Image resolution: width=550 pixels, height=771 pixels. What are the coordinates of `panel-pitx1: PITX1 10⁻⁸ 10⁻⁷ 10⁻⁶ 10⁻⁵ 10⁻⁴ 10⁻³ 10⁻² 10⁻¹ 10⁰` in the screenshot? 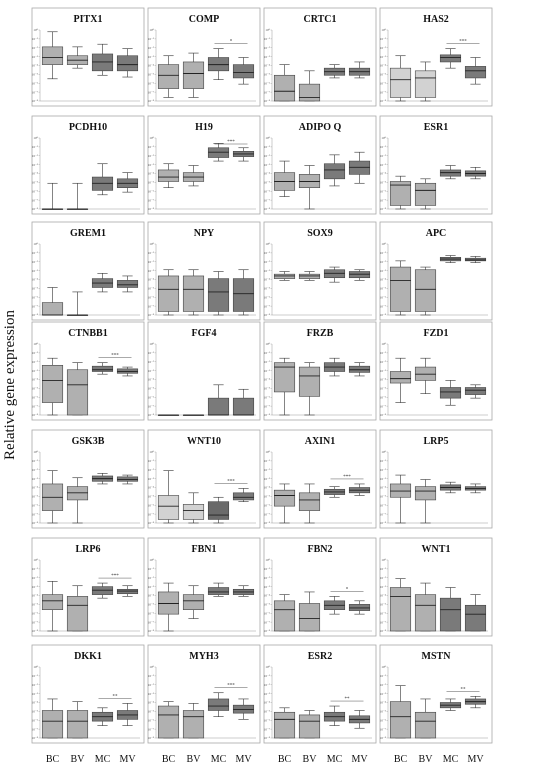 It's located at (88, 57).